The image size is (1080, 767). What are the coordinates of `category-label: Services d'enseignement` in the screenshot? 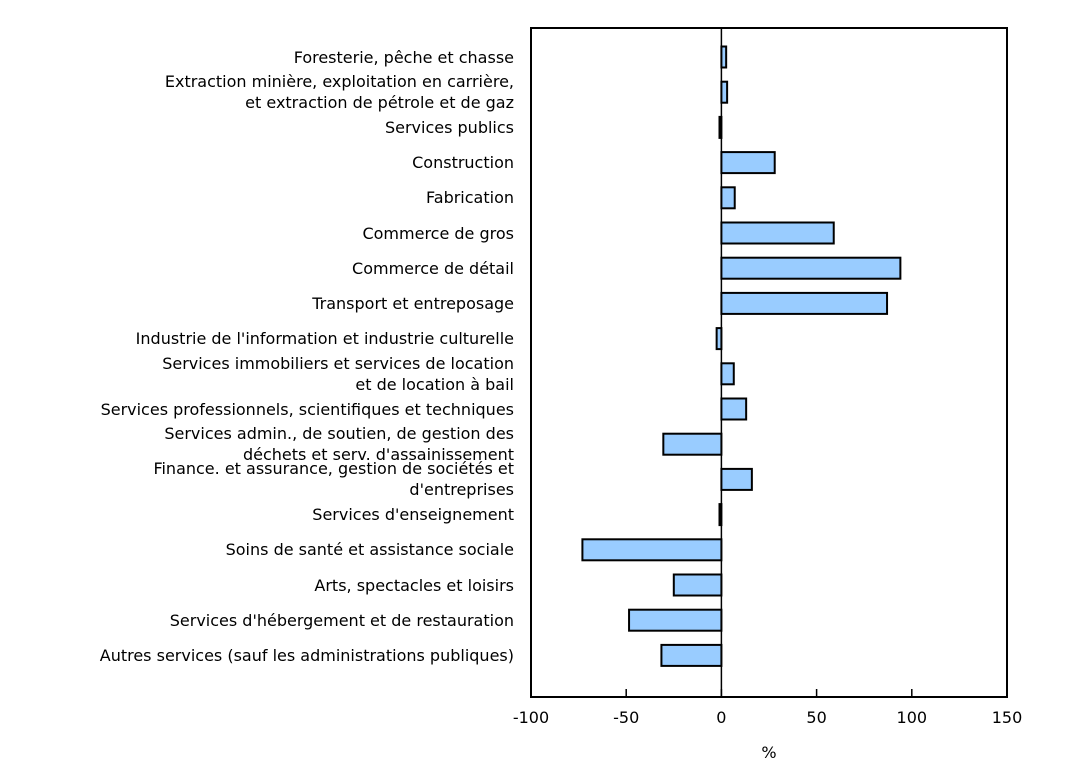 It's located at (413, 515).